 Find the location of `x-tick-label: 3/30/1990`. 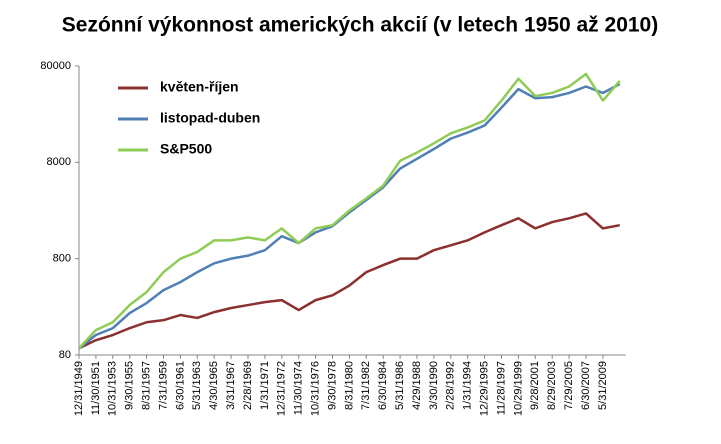

x-tick-label: 3/30/1990 is located at coordinates (434, 385).